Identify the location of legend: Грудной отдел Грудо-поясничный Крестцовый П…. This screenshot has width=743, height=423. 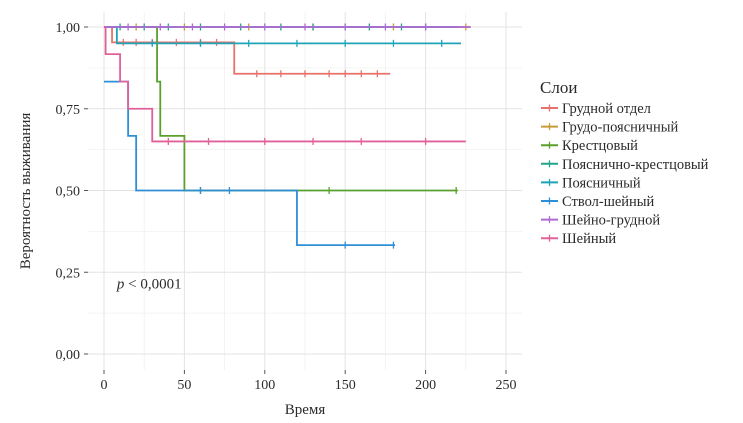
(625, 174).